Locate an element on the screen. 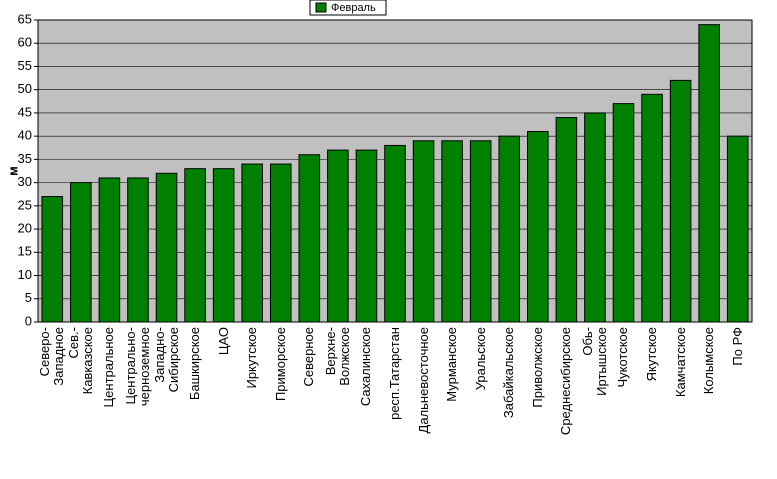 The height and width of the screenshot is (479, 777). x-tick-label: Приморское is located at coordinates (280, 364).